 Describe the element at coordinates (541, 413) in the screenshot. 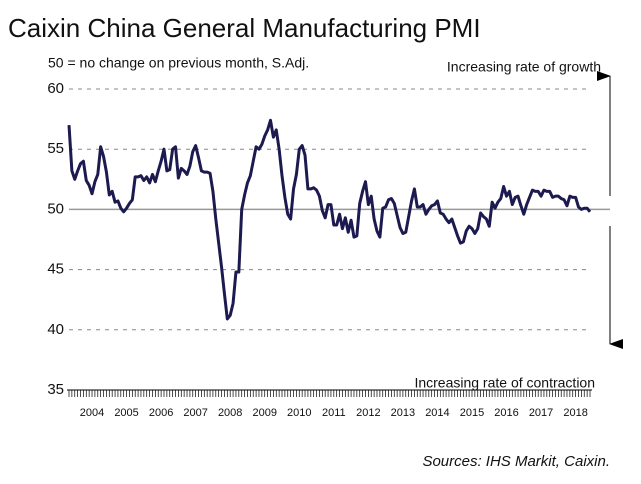

I see `x-tick-label: 2017` at that location.